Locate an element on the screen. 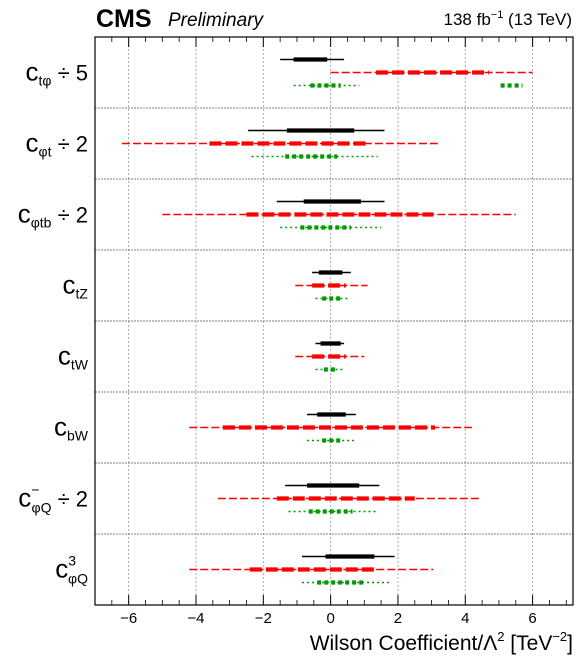  lumi-value: 138 fb is located at coordinates (467, 19).